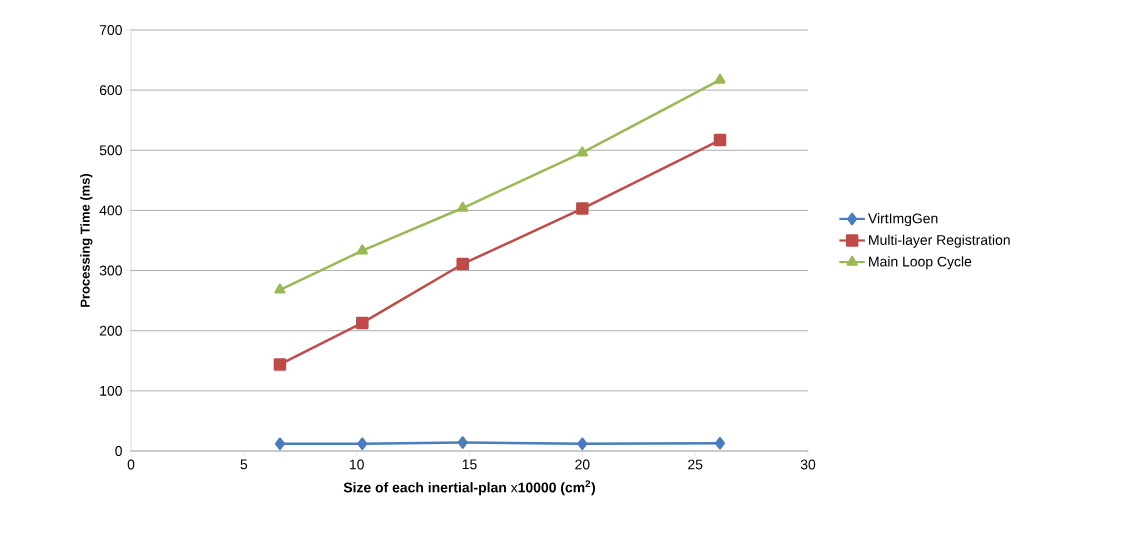 Image resolution: width=1131 pixels, height=553 pixels. Describe the element at coordinates (110, 270) in the screenshot. I see `y-tick-label: 300` at that location.